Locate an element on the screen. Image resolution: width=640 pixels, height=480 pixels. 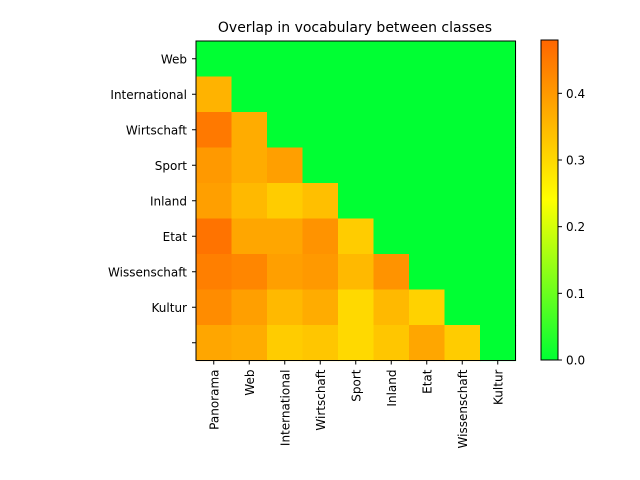
y-tick-label: Sport is located at coordinates (171, 166).